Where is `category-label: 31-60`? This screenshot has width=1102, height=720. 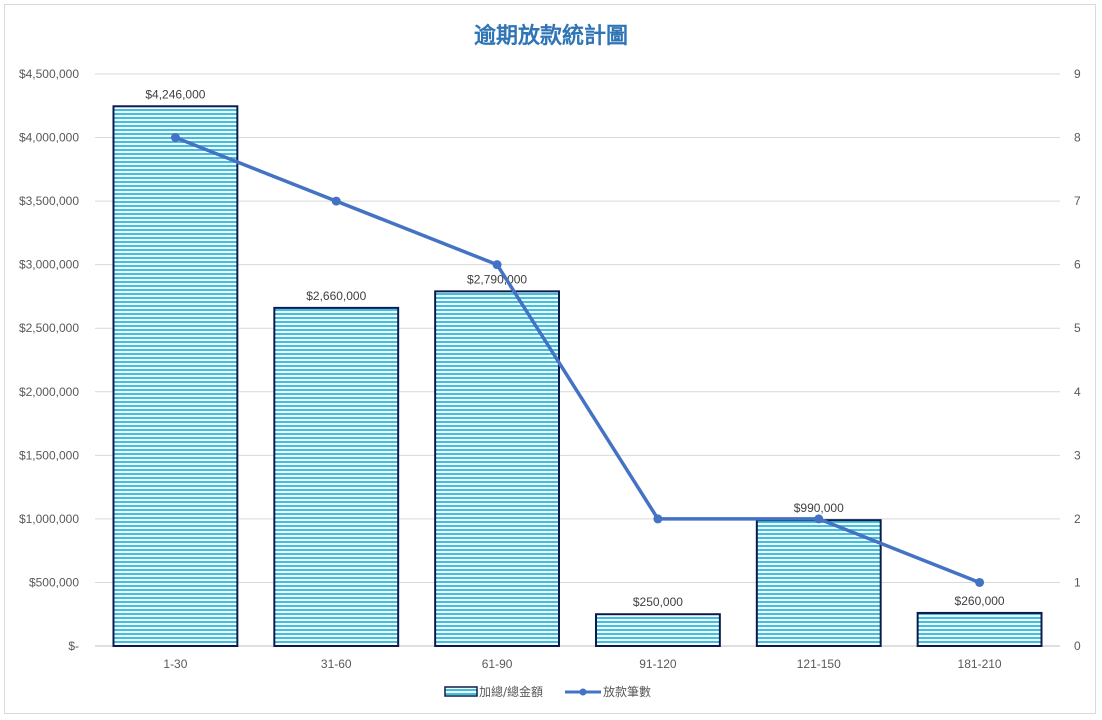
category-label: 31-60 is located at coordinates (336, 664).